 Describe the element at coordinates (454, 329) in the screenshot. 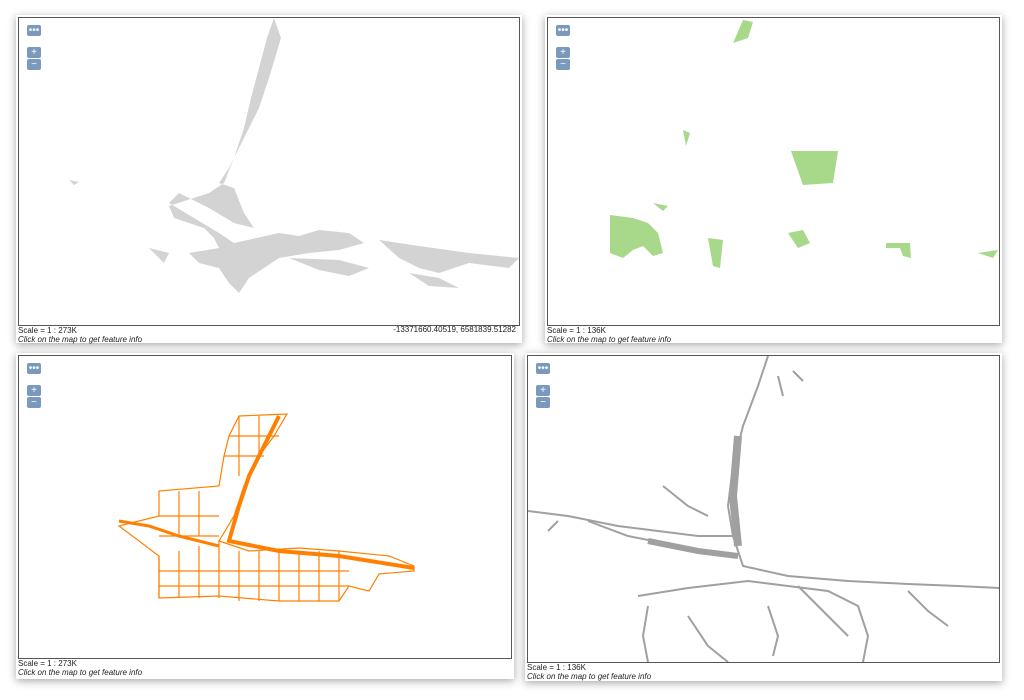

I see `coordinates: -13371660.40519, 6581839.51282` at that location.